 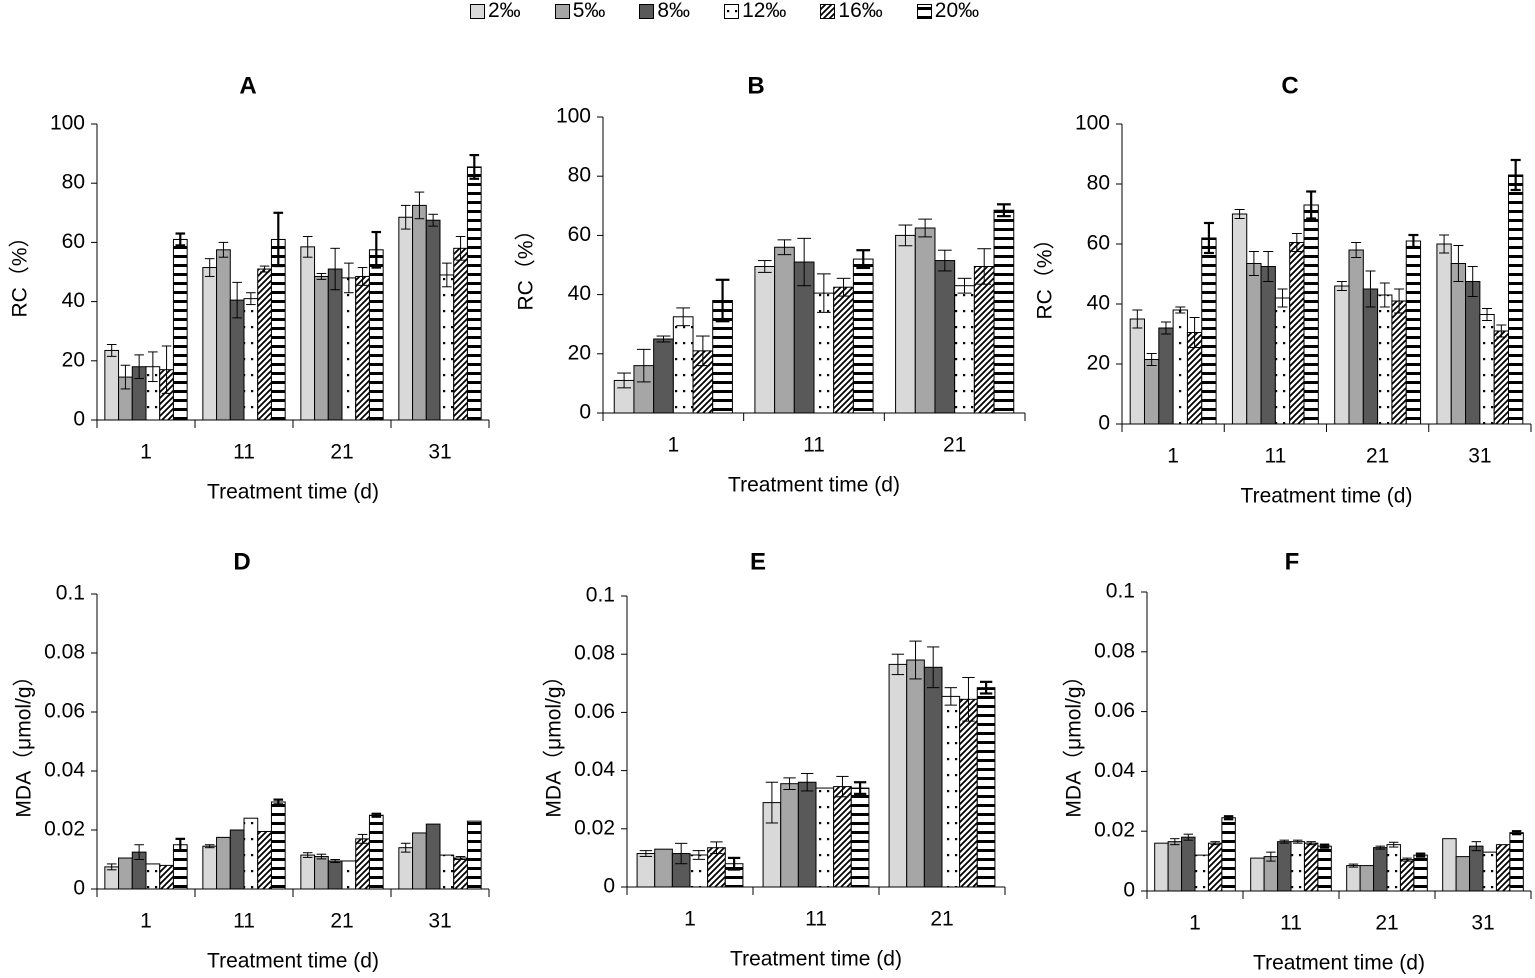 I want to click on bar-d-1-s12, so click(x=153, y=876).